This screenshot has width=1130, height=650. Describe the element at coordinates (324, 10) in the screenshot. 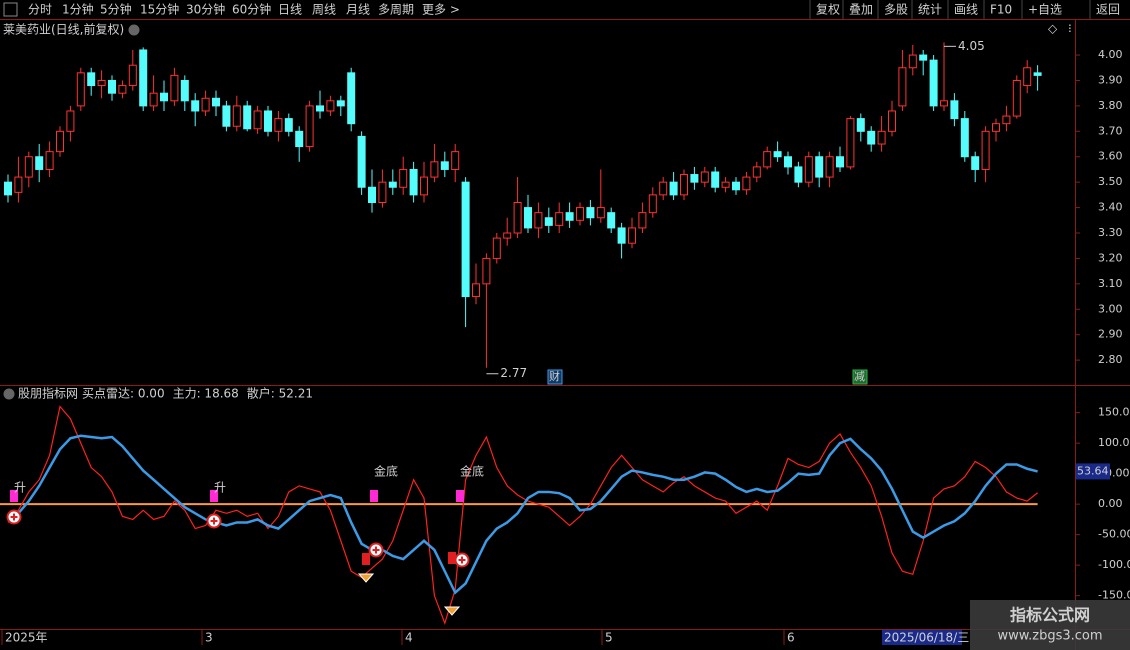

I see `toolbar-item: 周线` at that location.